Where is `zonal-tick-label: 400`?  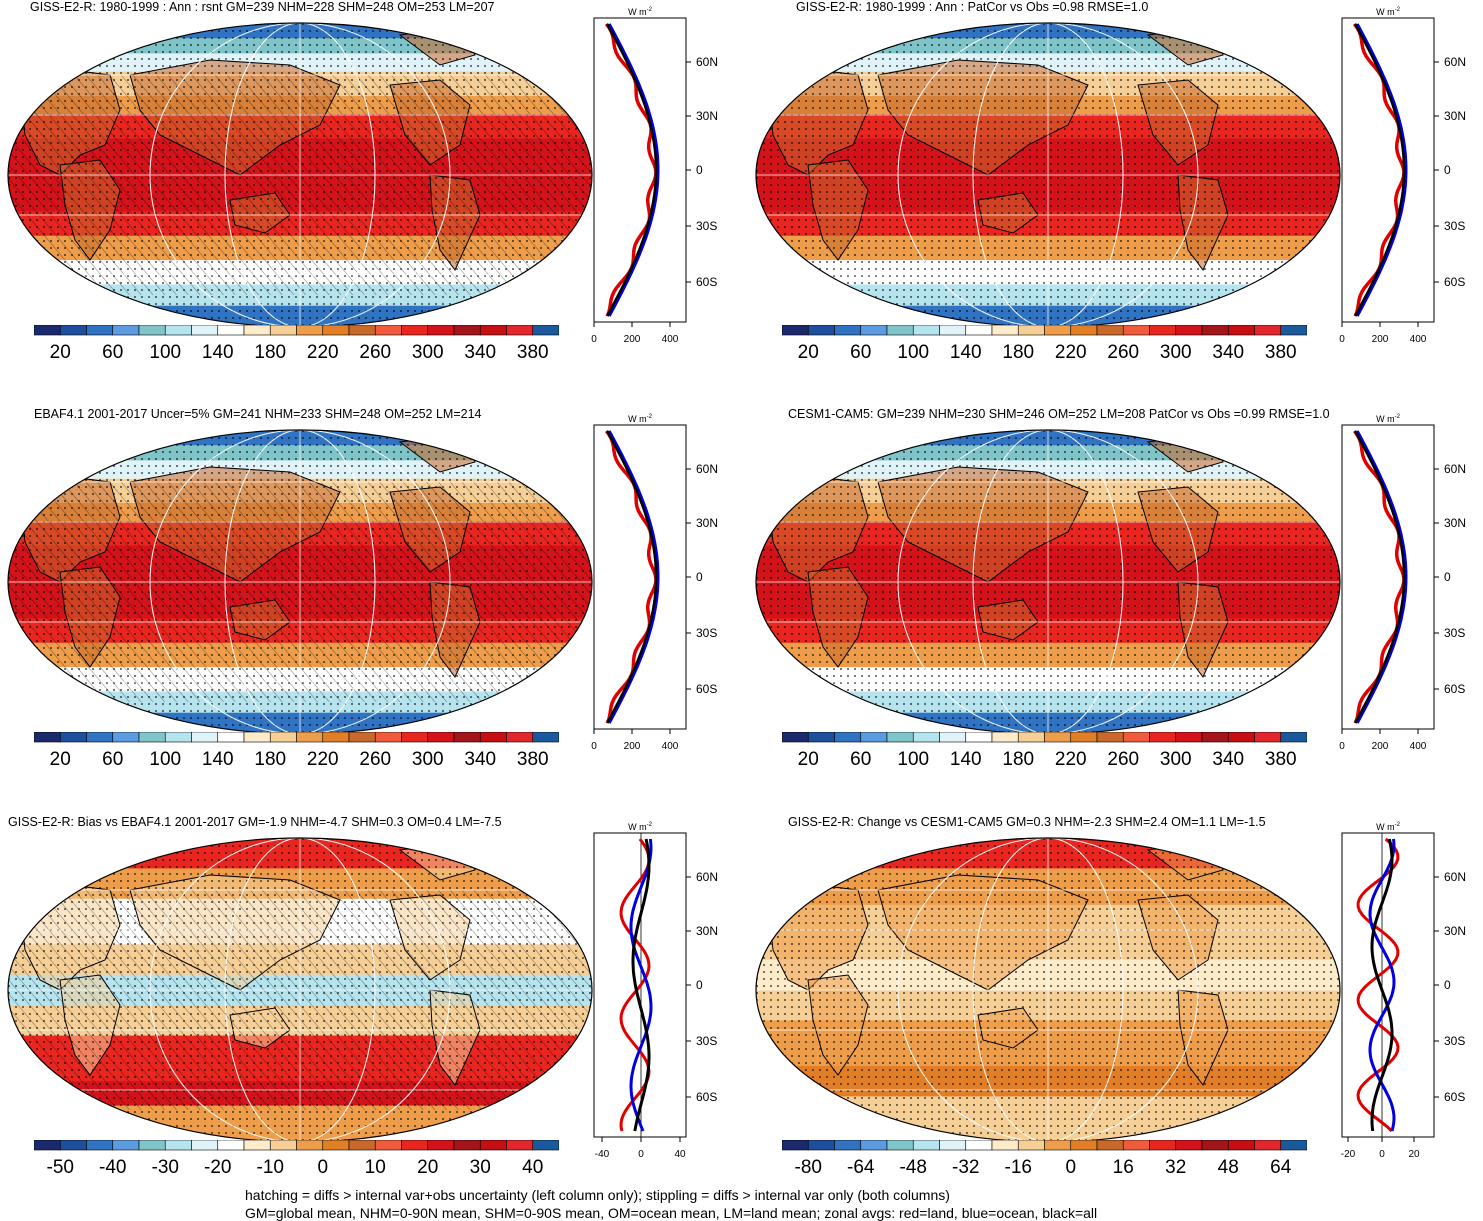
zonal-tick-label: 400 is located at coordinates (670, 746).